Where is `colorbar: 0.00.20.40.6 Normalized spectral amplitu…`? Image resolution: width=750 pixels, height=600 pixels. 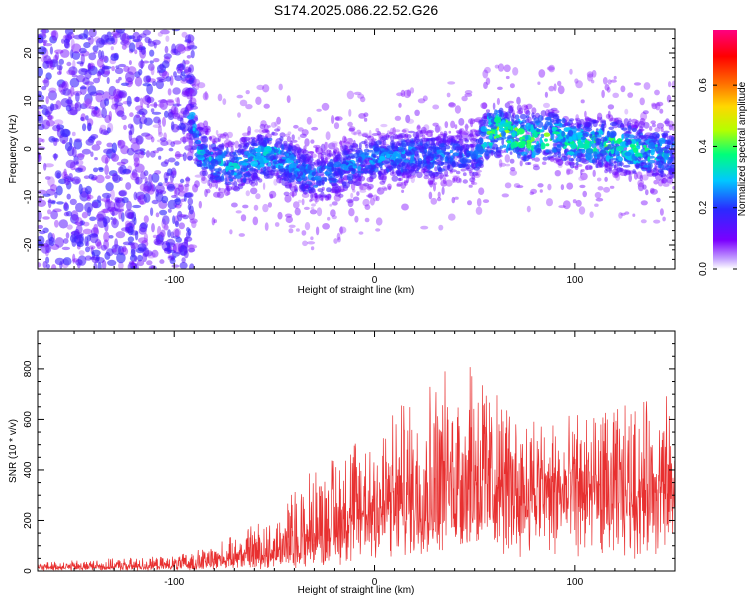 colorbar: 0.00.20.40.6 Normalized spectral amplitu… is located at coordinates (723, 153).